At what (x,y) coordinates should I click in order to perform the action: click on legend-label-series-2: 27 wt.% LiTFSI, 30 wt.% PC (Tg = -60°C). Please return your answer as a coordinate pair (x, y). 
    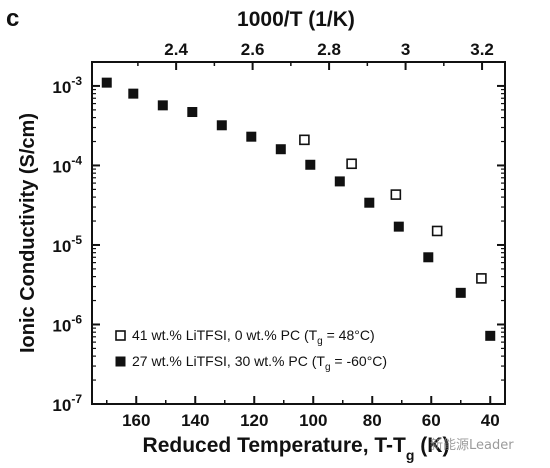
    Looking at the image, I should click on (259, 363).